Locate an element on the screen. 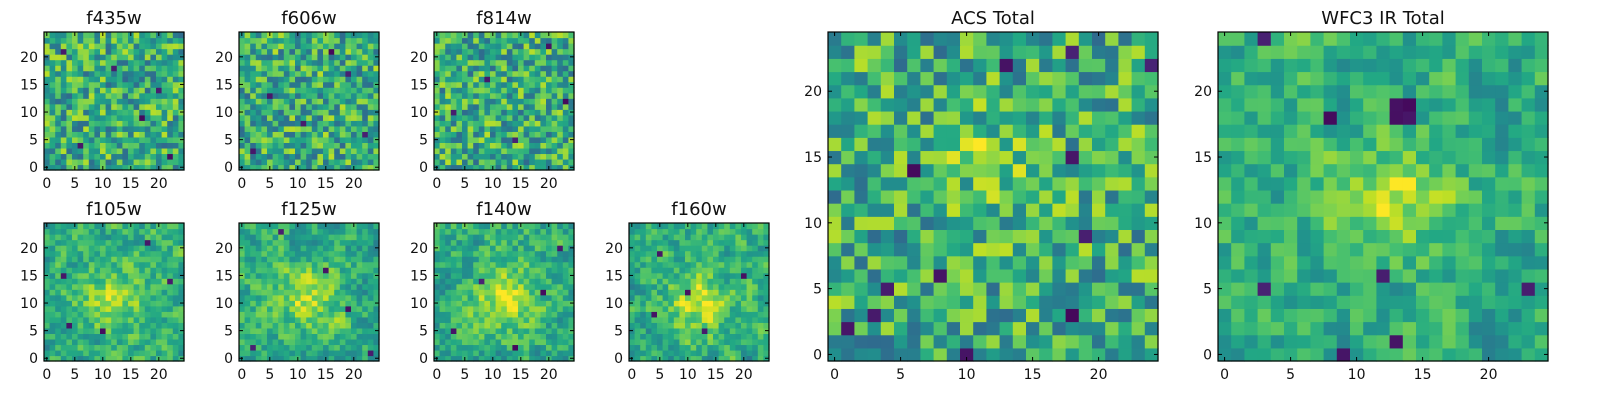 The image size is (1600, 400). x-tick-label: 15 is located at coordinates (131, 184).